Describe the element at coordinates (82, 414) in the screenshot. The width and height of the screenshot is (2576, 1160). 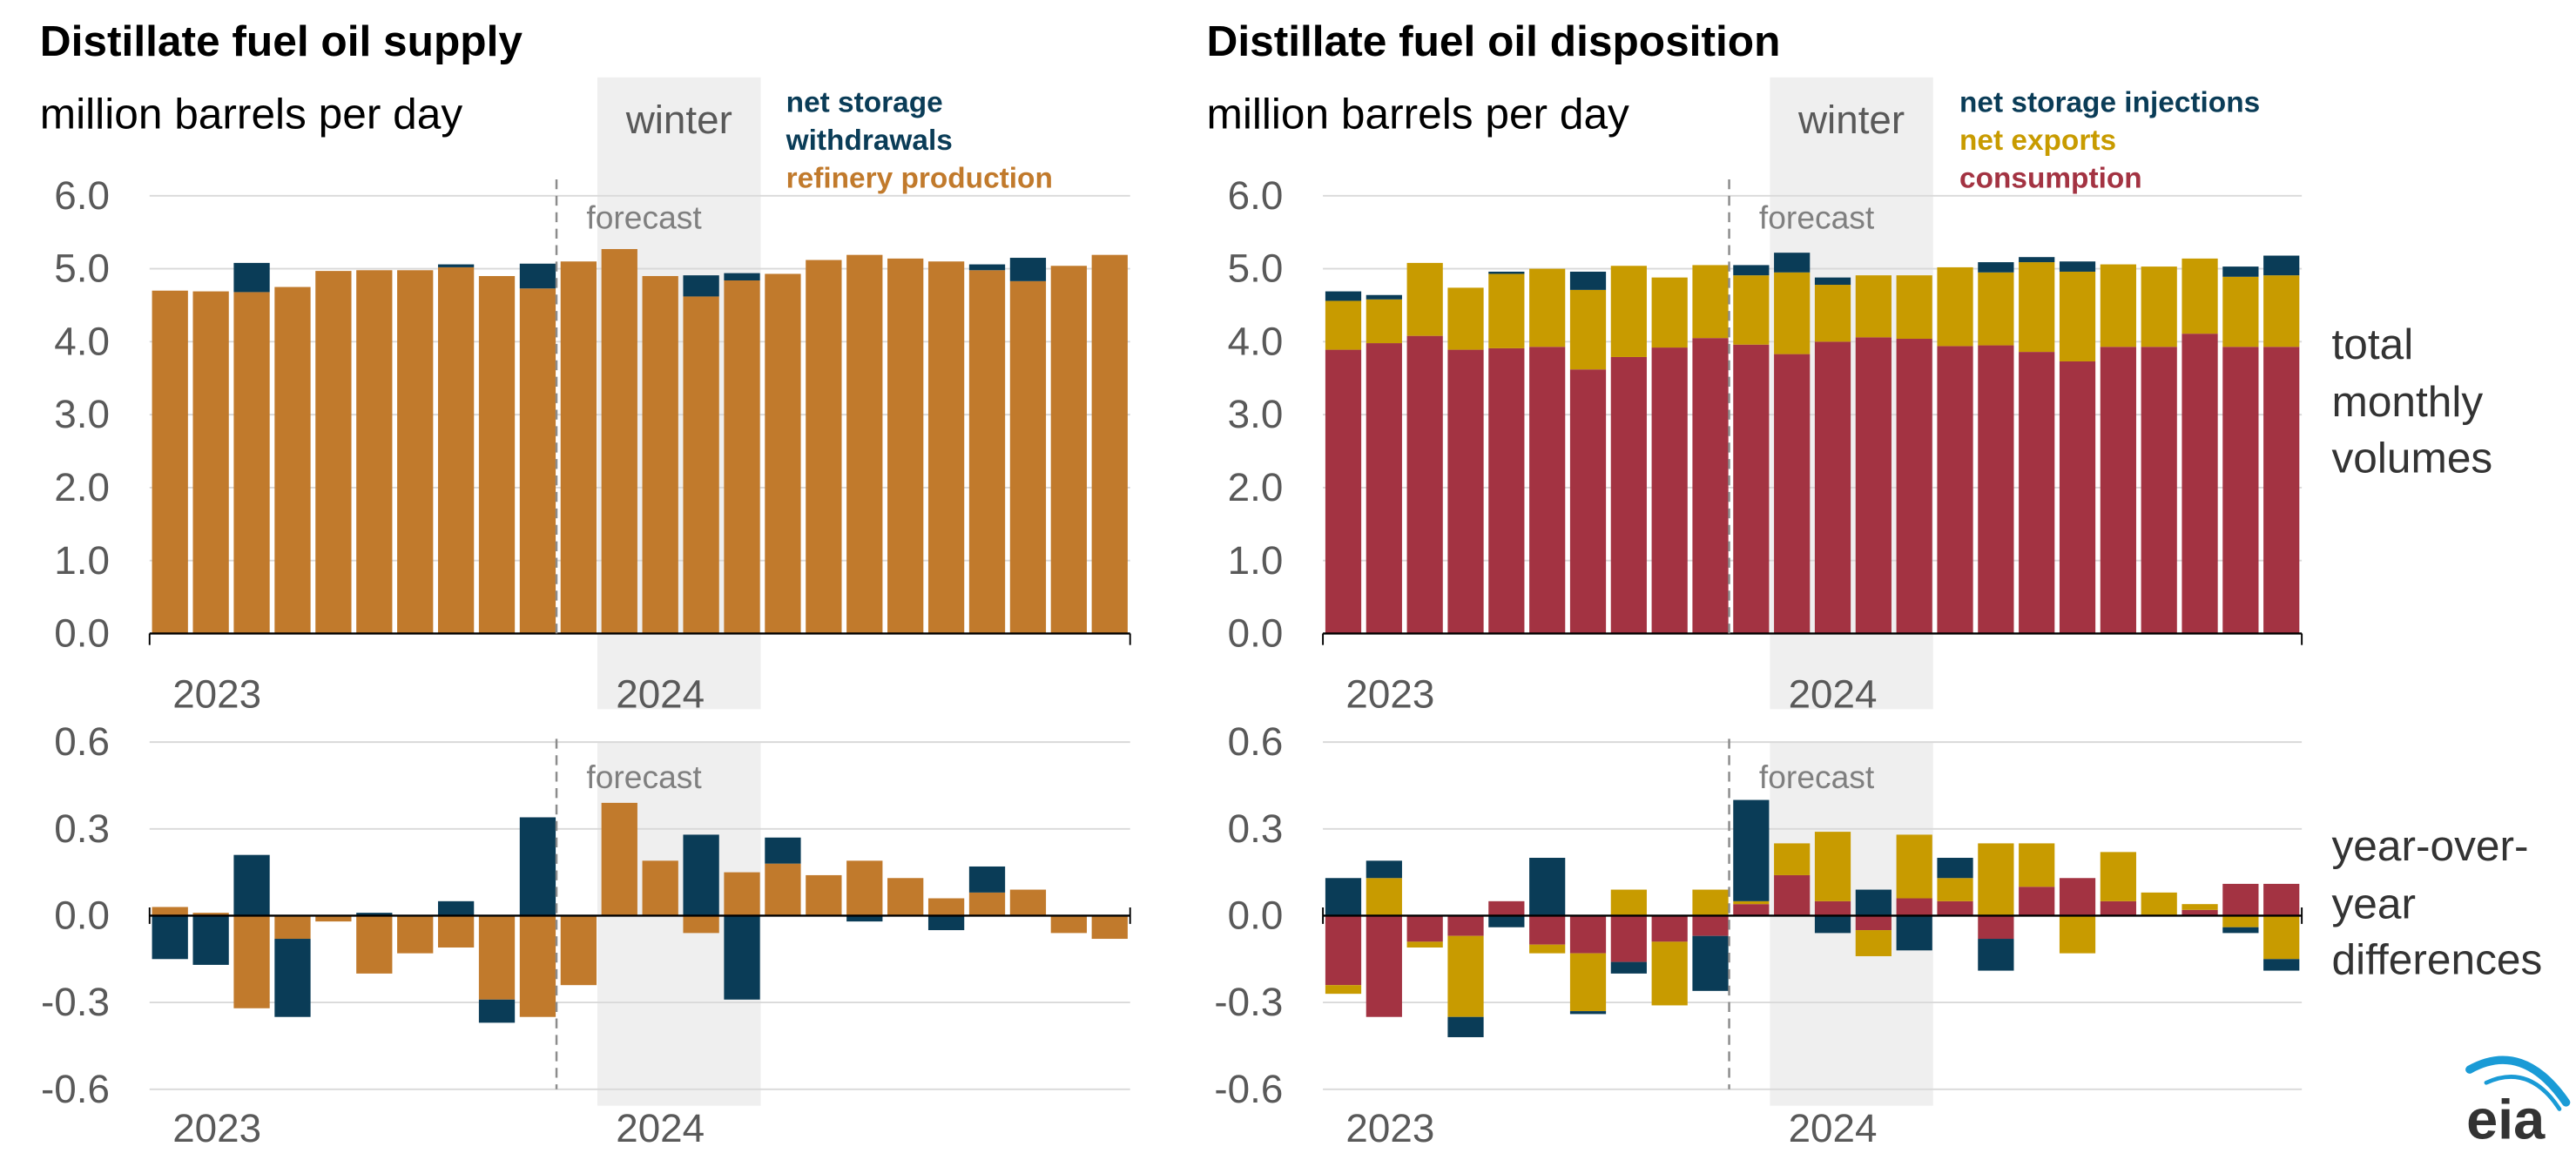
I see `y-tick-label: 3.0` at that location.